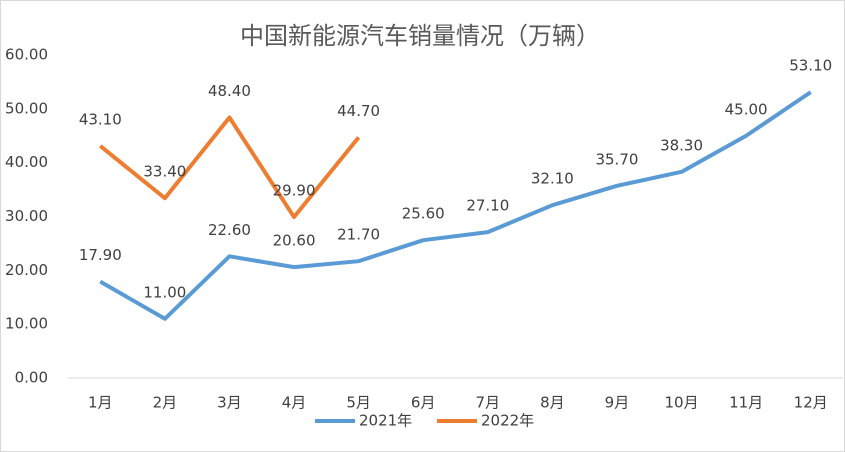  Describe the element at coordinates (681, 403) in the screenshot. I see `x-tick-label: 10月` at that location.